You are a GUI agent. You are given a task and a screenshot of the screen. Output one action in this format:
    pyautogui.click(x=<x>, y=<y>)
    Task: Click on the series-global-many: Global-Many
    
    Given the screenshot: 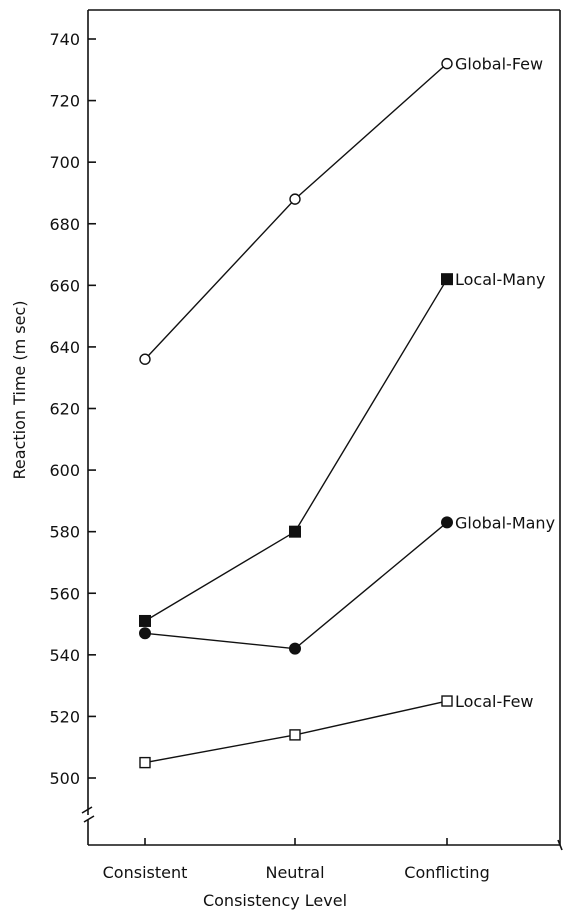 What is the action you would take?
    pyautogui.click(x=347, y=584)
    